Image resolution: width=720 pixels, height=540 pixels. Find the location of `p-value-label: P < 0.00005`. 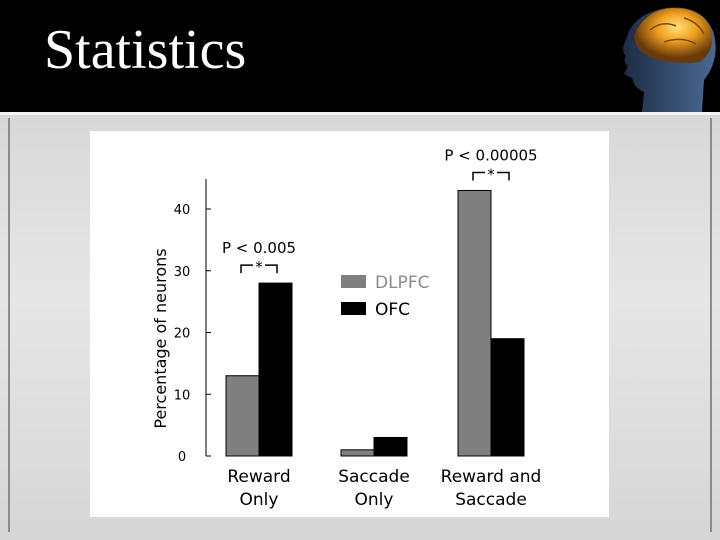

p-value-label: P < 0.00005 is located at coordinates (490, 155).